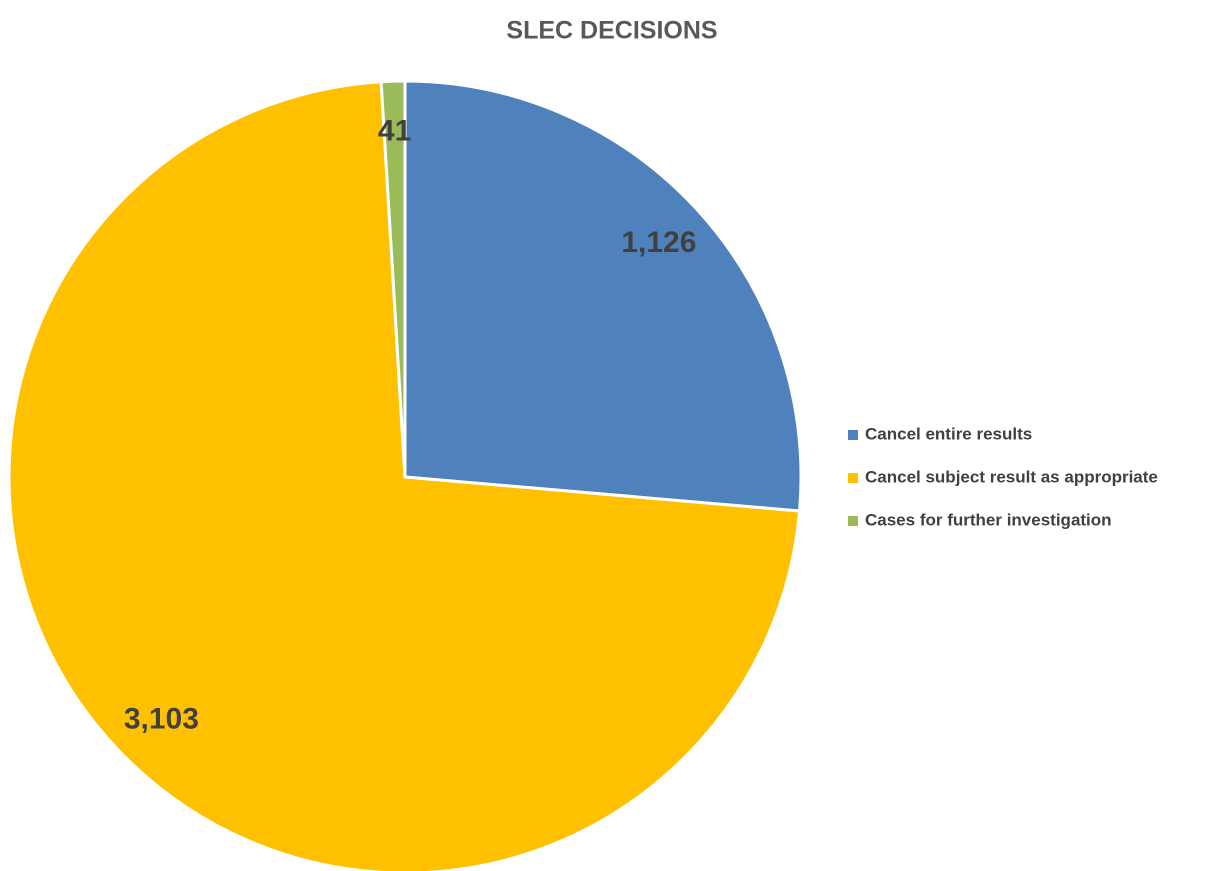 This screenshot has width=1225, height=871. What do you see at coordinates (161, 719) in the screenshot?
I see `data-label: 3,103` at bounding box center [161, 719].